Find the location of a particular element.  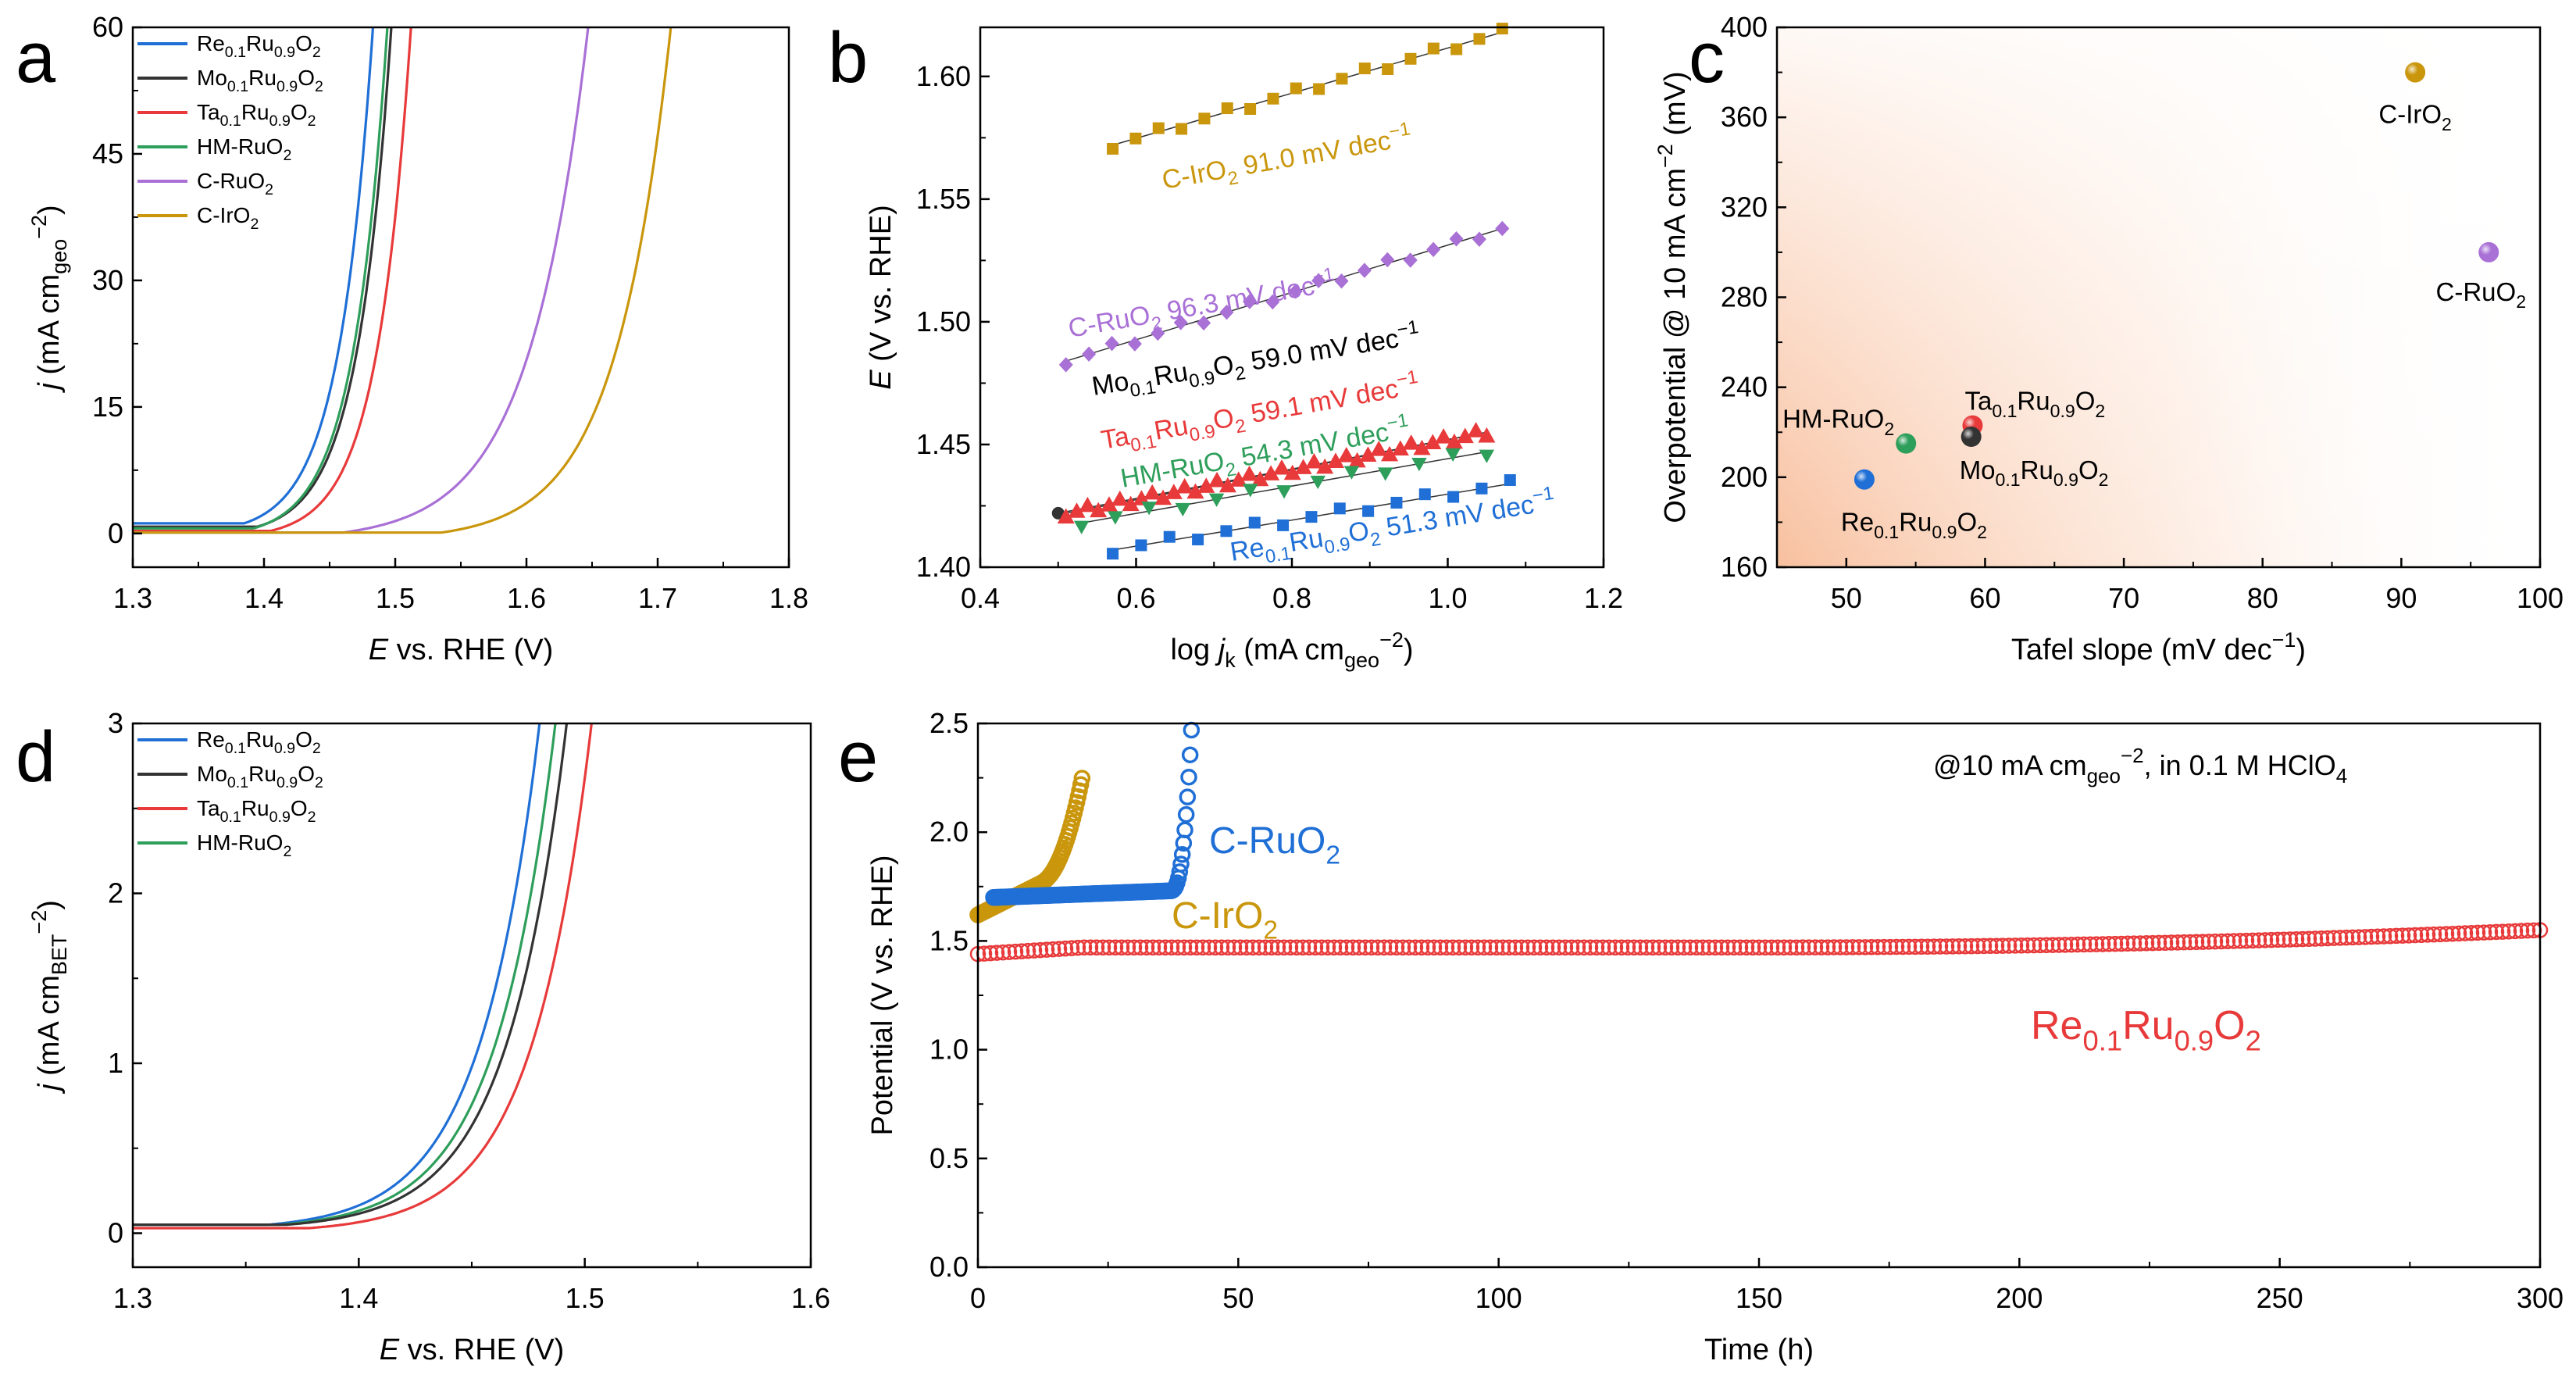

series-line-CIr is located at coordinates (403, 280).